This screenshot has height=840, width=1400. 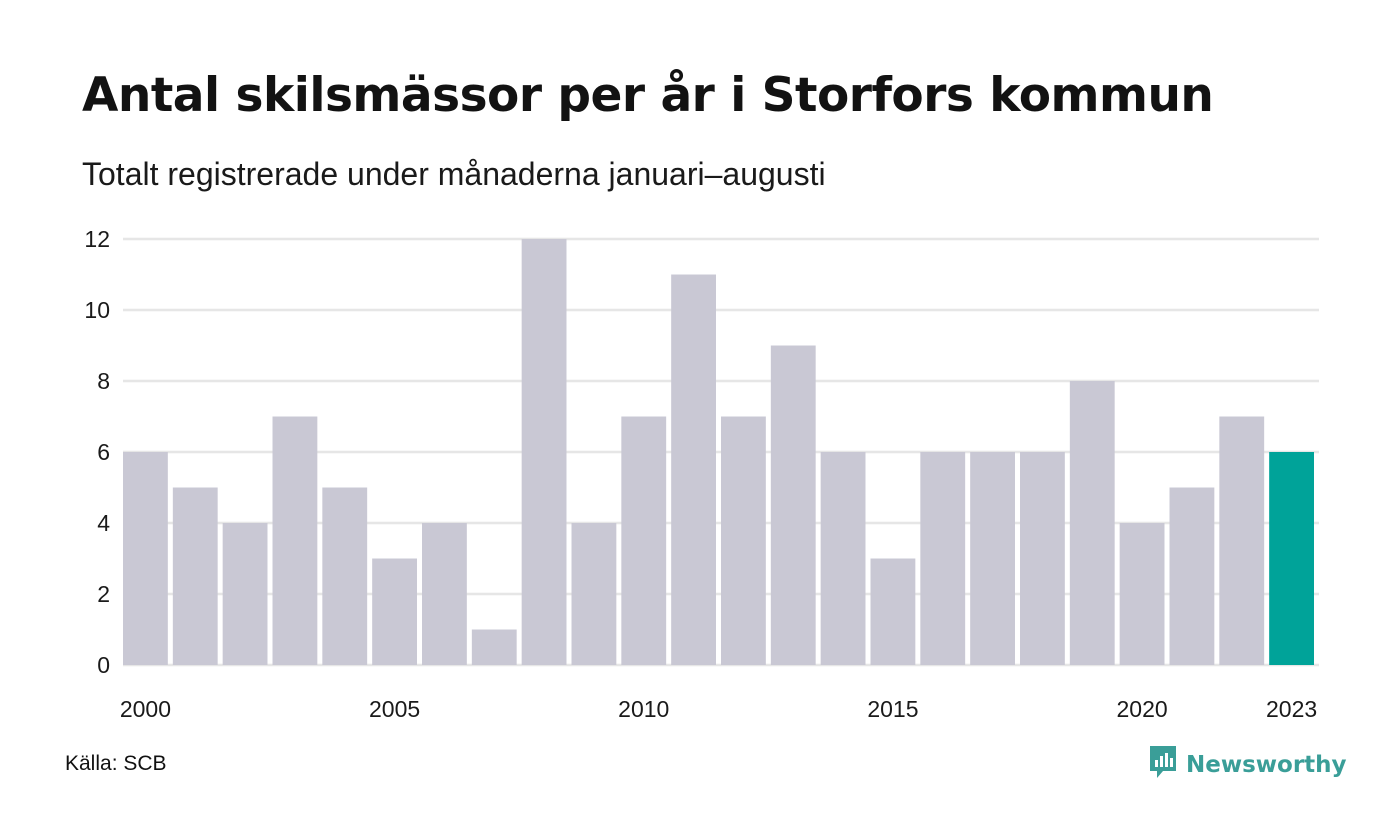 What do you see at coordinates (394, 611) in the screenshot?
I see `bar-2005` at bounding box center [394, 611].